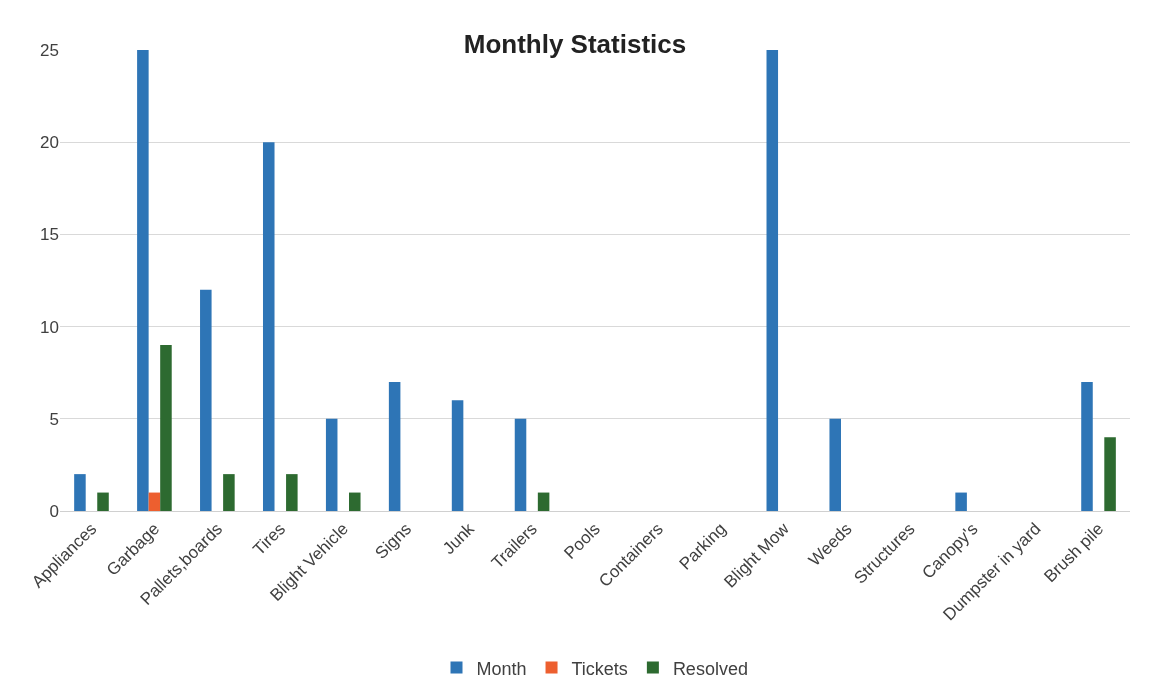 The height and width of the screenshot is (698, 1150). I want to click on y-tick-label: 20, so click(49, 143).